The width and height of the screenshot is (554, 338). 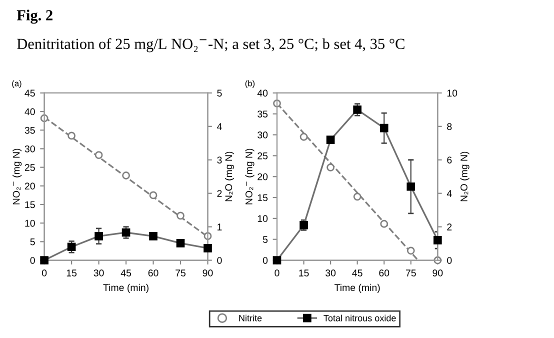 What do you see at coordinates (449, 160) in the screenshot?
I see `y2-tick-label: 6` at bounding box center [449, 160].